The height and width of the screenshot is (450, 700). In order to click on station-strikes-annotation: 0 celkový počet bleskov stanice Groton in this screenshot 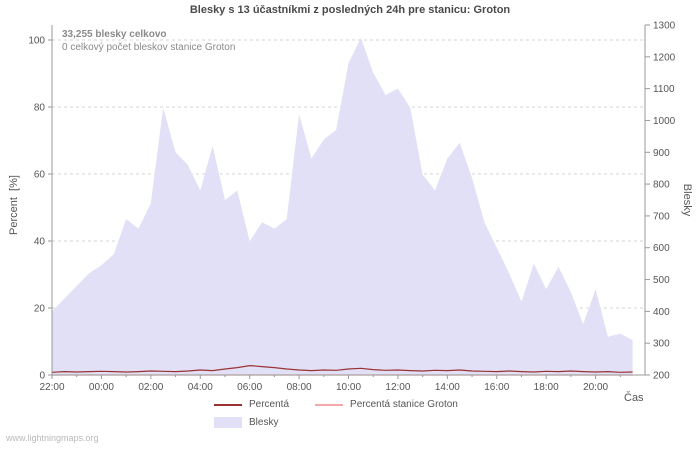, I will do `click(149, 47)`.